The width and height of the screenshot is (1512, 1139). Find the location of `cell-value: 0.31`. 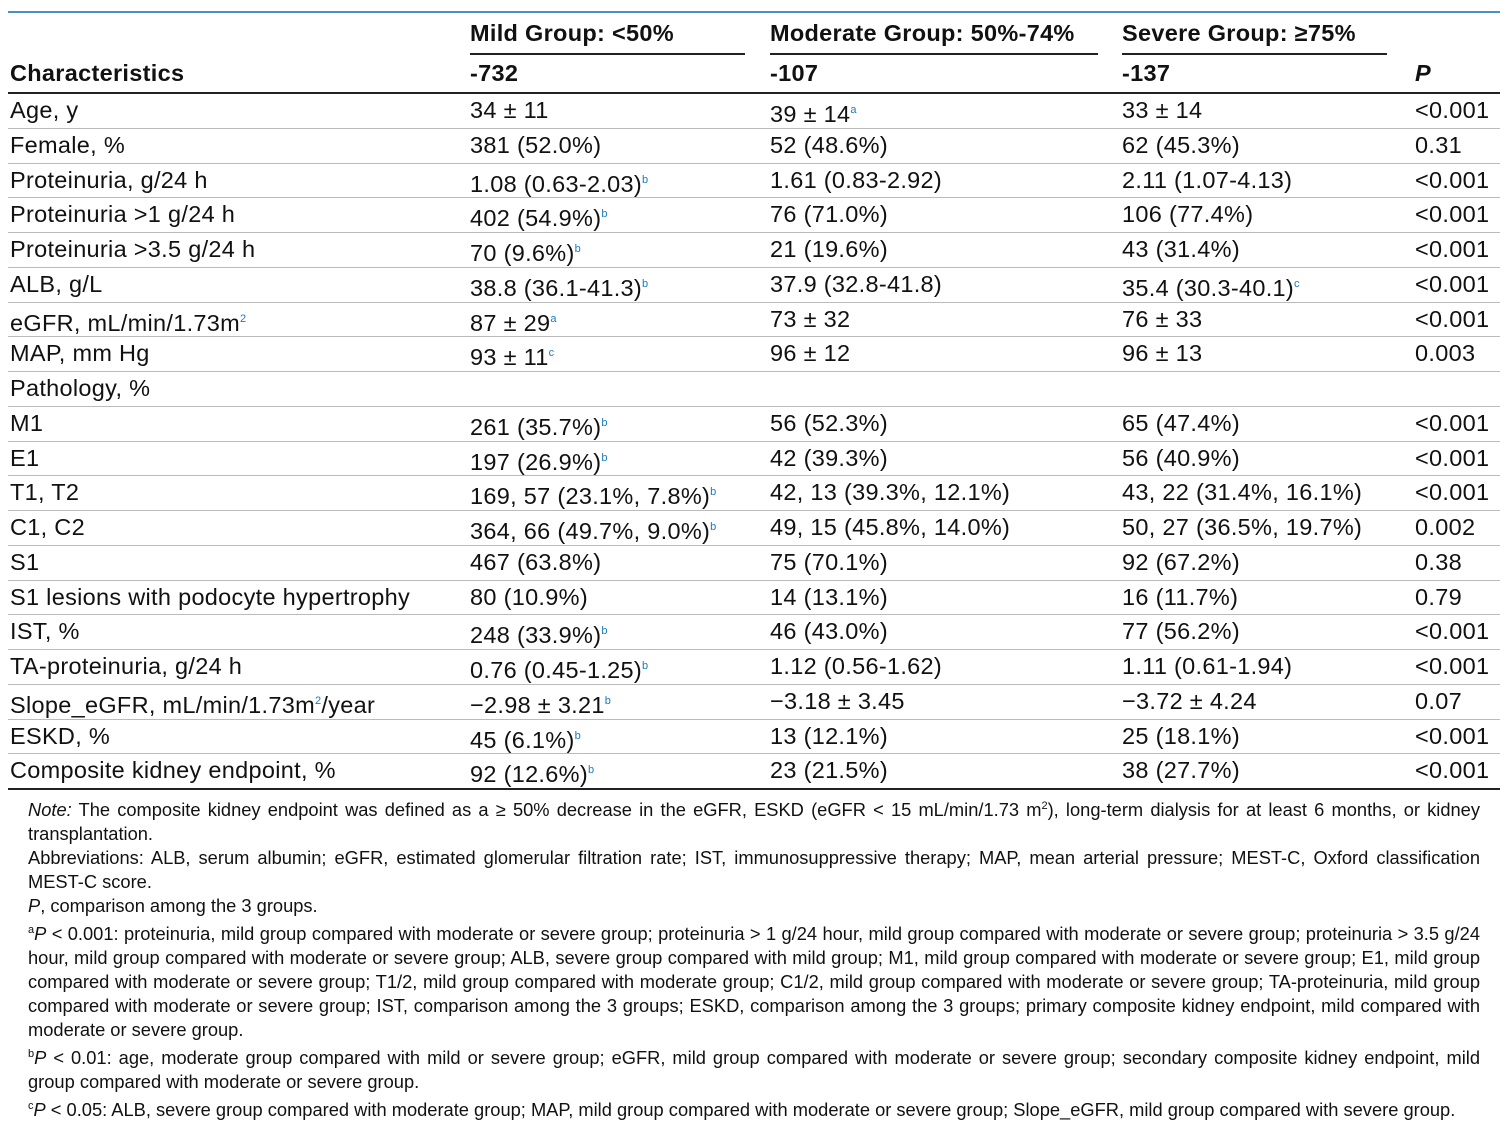

cell-value: 0.31 is located at coordinates (1438, 144).